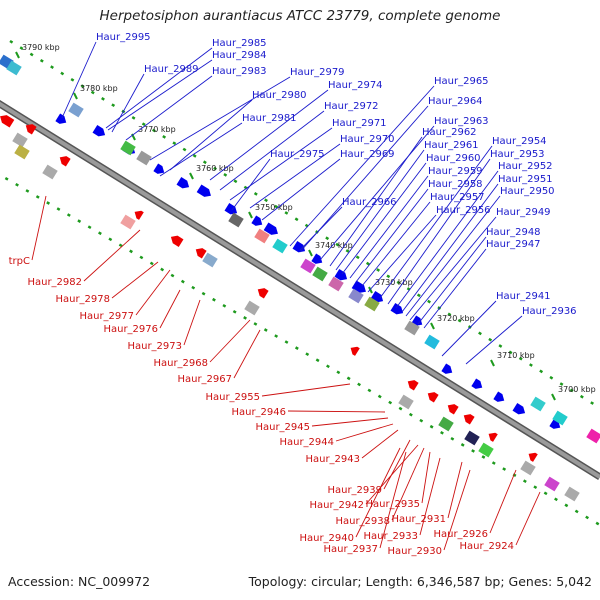 The image size is (600, 600). Describe the element at coordinates (171, 69) in the screenshot. I see `forward-gene-label: Haur_2989` at that location.